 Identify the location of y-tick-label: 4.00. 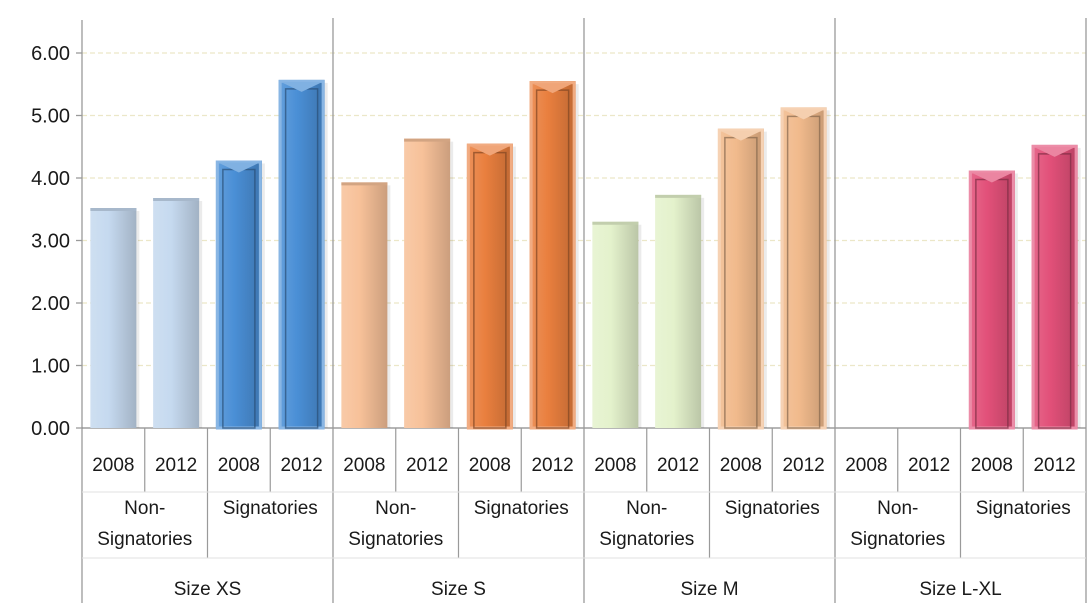
(50, 179).